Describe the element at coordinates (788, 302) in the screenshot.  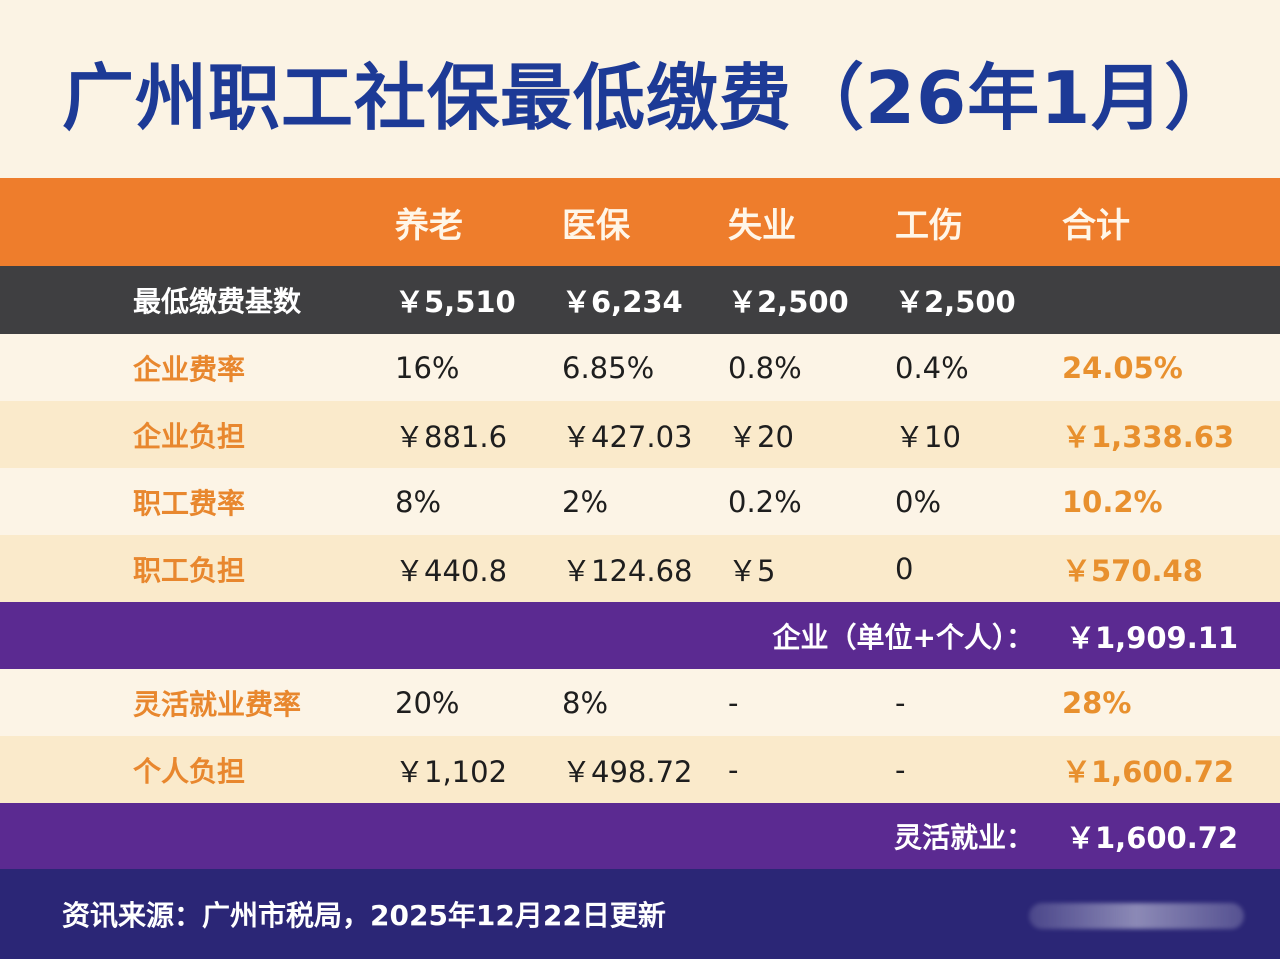
I see `cell-unemployment: ￥2,500` at that location.